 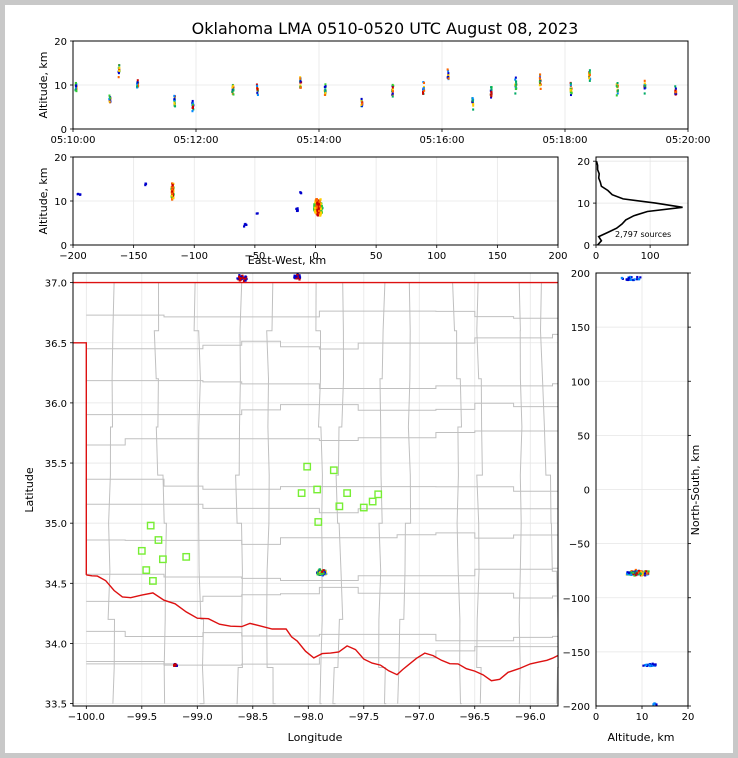 What do you see at coordinates (474, 717) in the screenshot?
I see `longitude-tick-label: −96.5` at bounding box center [474, 717].